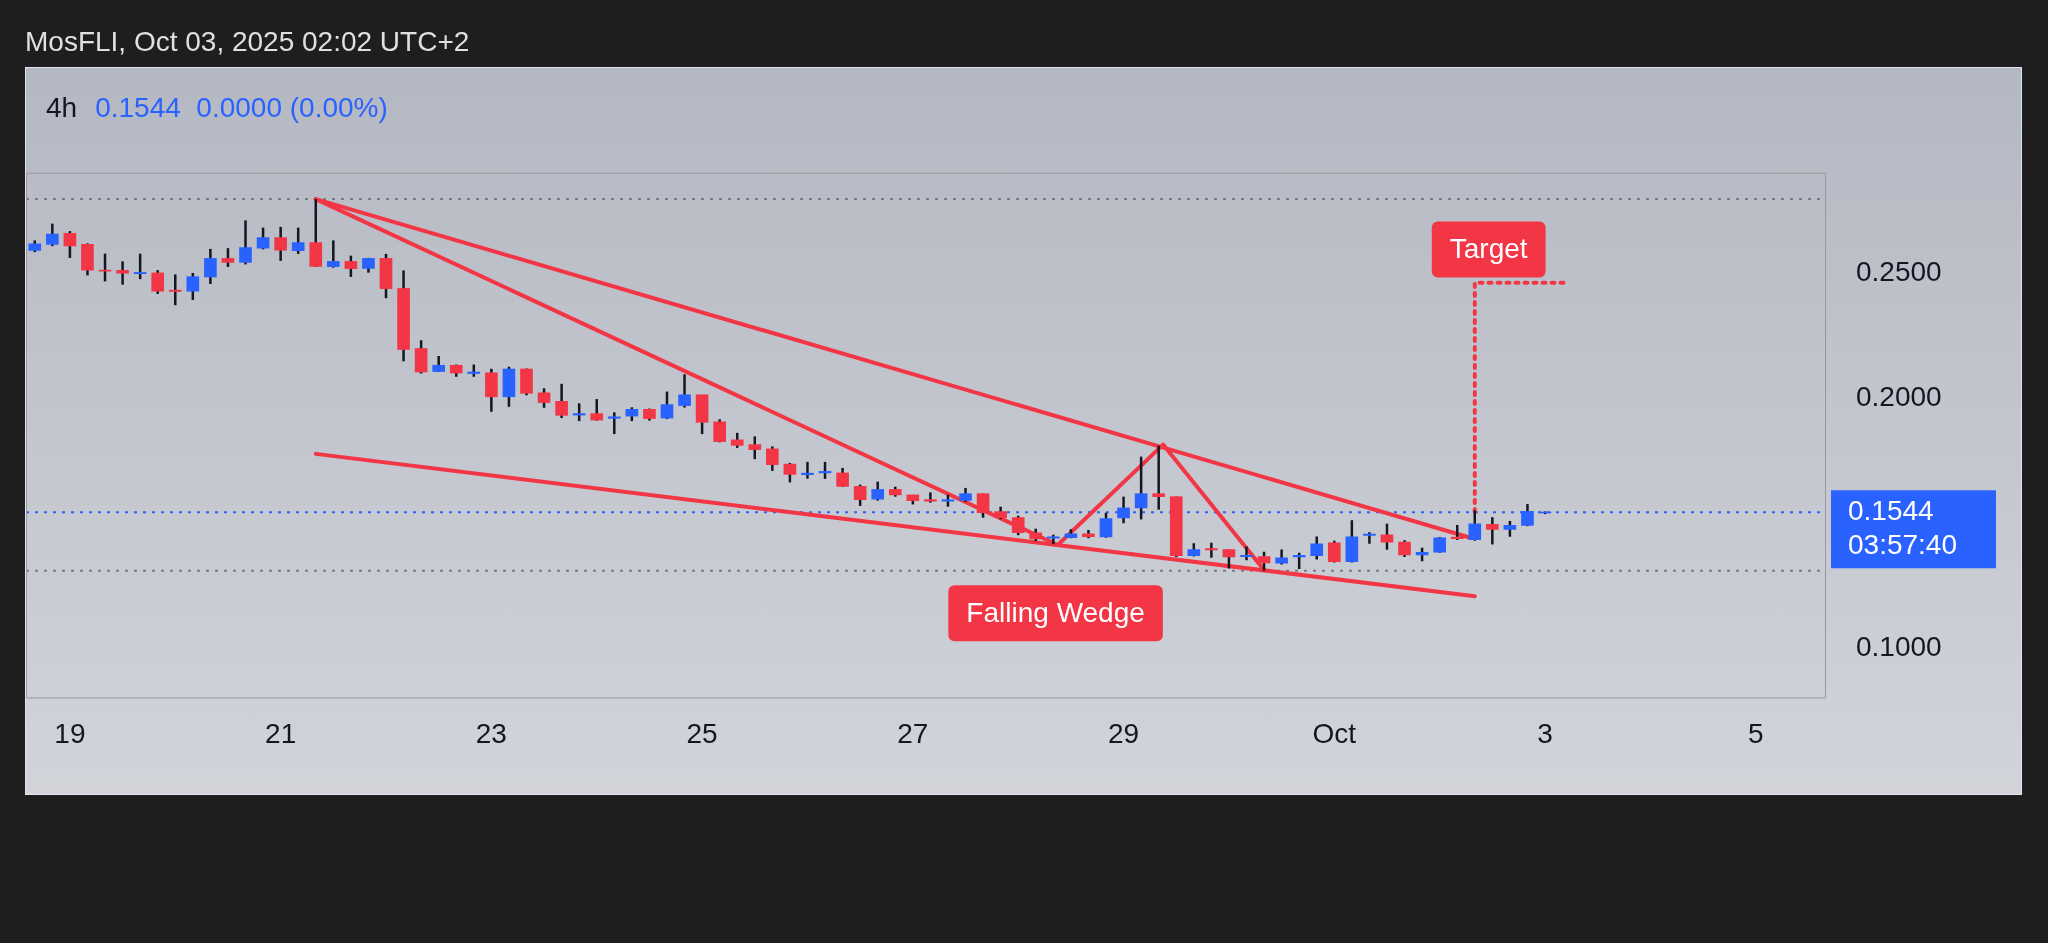  What do you see at coordinates (1545, 733) in the screenshot?
I see `x-tick-label: 3` at bounding box center [1545, 733].